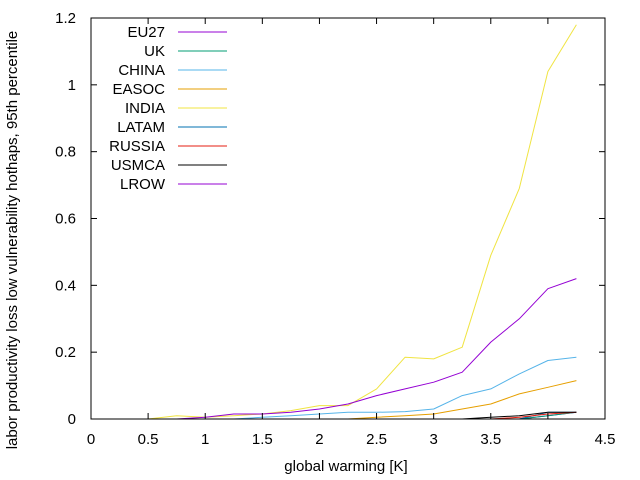  Describe the element at coordinates (65, 285) in the screenshot. I see `y-tick-label: 0.4` at that location.